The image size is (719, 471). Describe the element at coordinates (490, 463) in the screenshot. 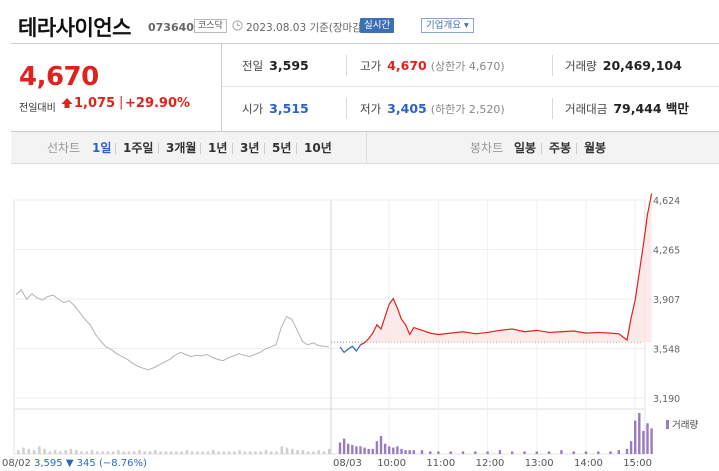

I see `x-tick-label: 12:00` at that location.